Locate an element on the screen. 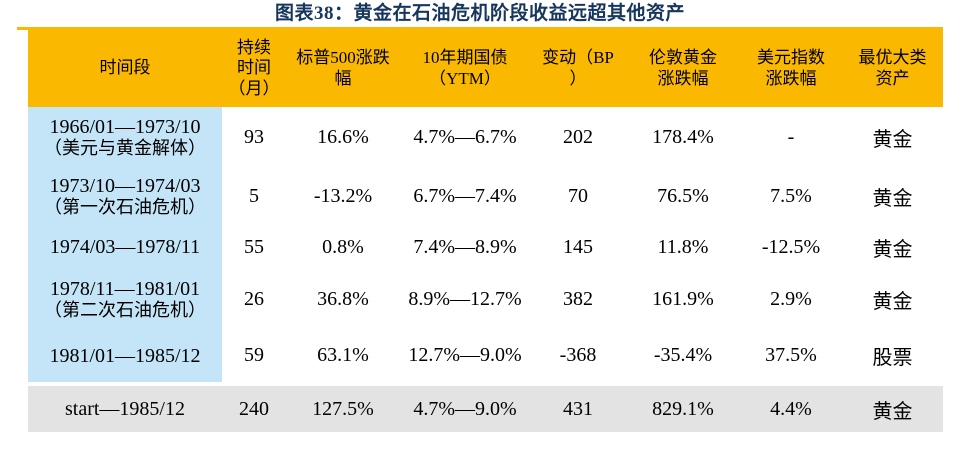 The height and width of the screenshot is (460, 960). london-gold-cell: 161.9% is located at coordinates (683, 299).